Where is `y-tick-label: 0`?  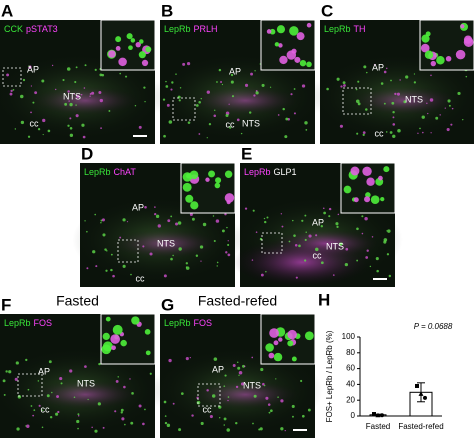 y-tick-label: 0 is located at coordinates (353, 415).